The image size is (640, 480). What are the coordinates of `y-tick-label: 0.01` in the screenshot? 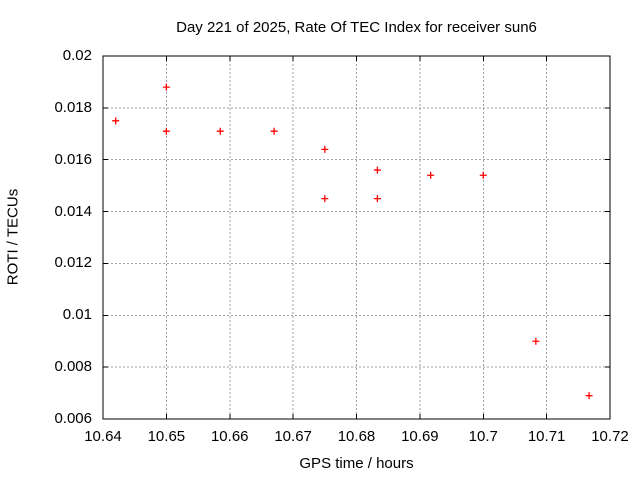 It's located at (77, 315).